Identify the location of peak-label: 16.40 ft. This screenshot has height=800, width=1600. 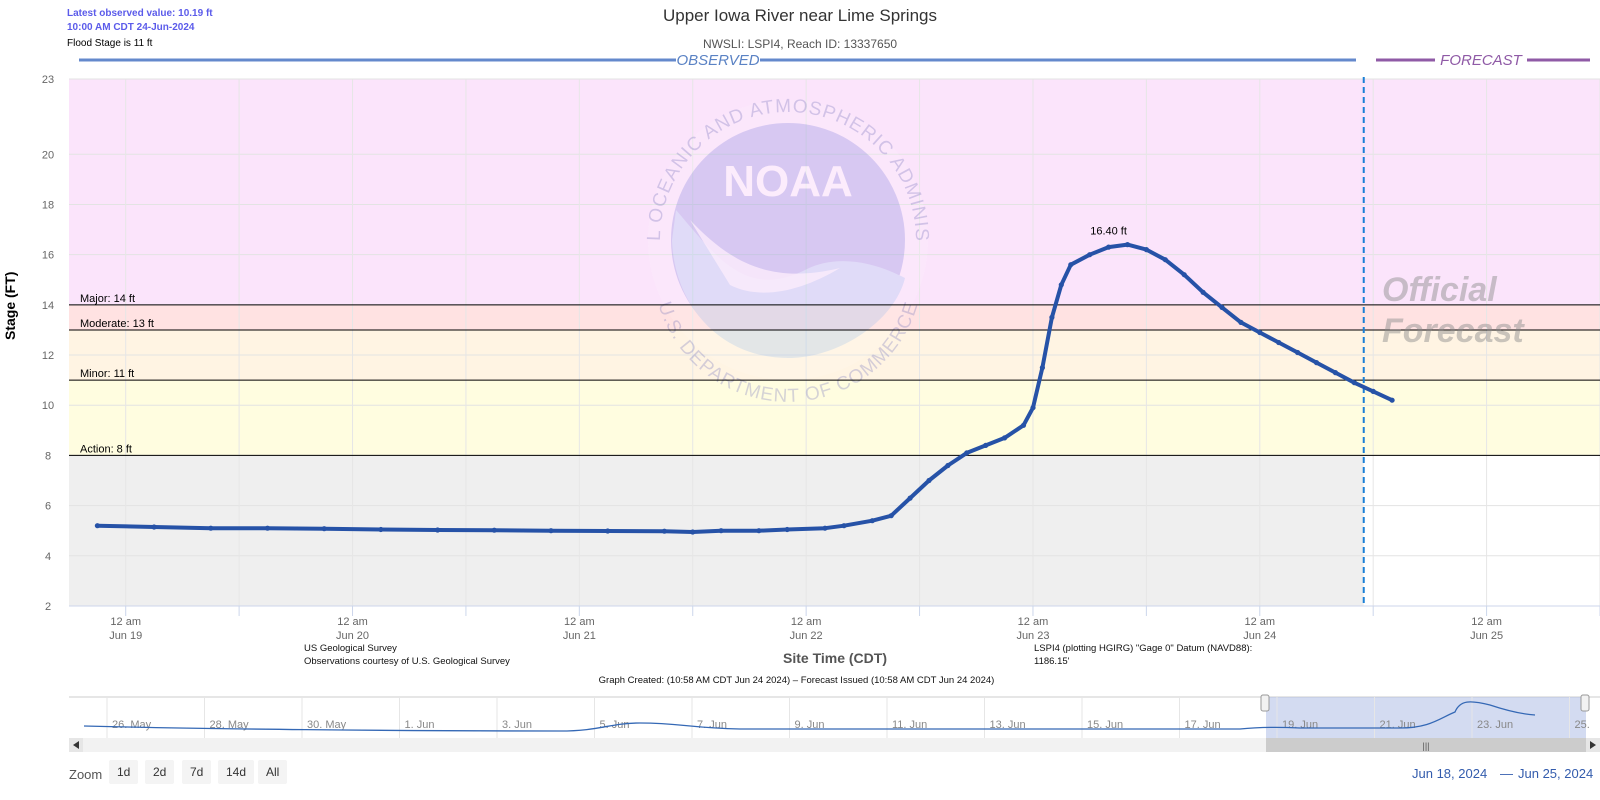
(1108, 232).